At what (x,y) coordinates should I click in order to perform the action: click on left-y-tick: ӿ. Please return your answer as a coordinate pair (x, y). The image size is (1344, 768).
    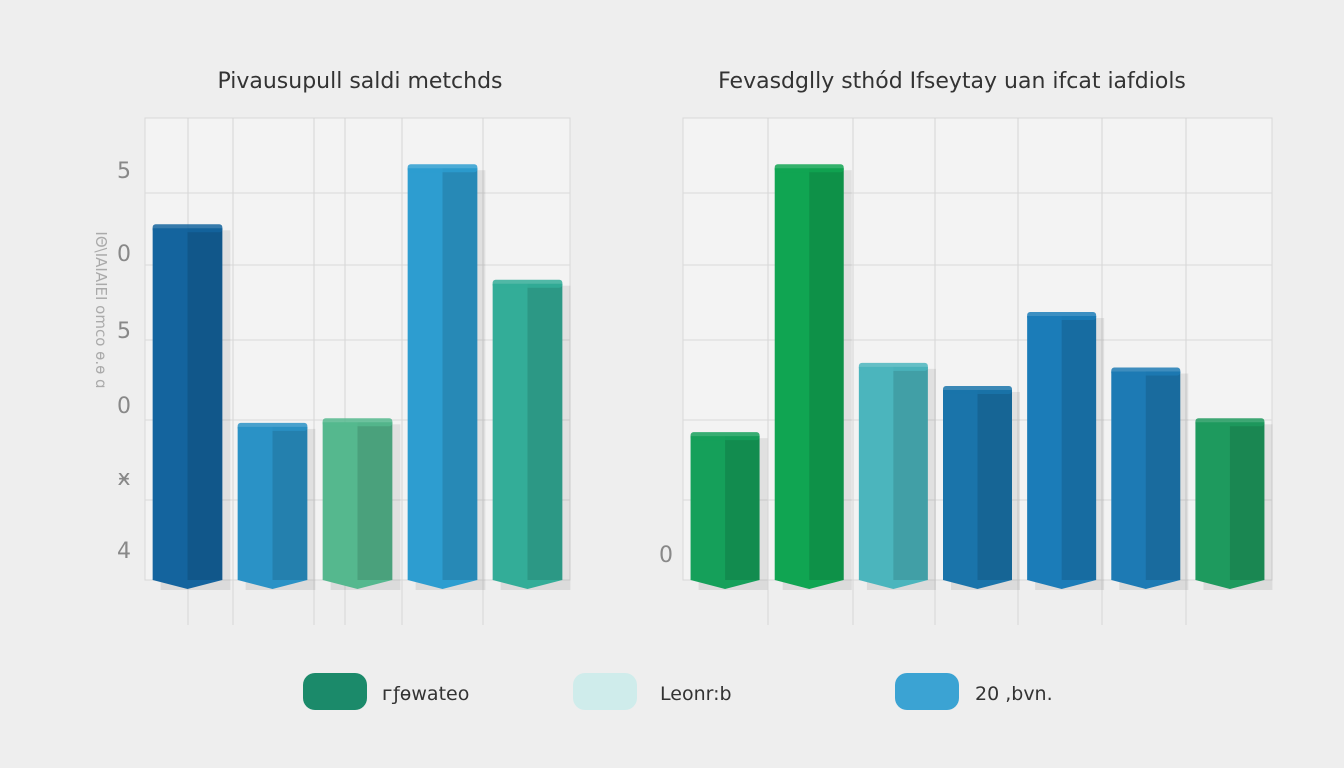
    Looking at the image, I should click on (123, 478).